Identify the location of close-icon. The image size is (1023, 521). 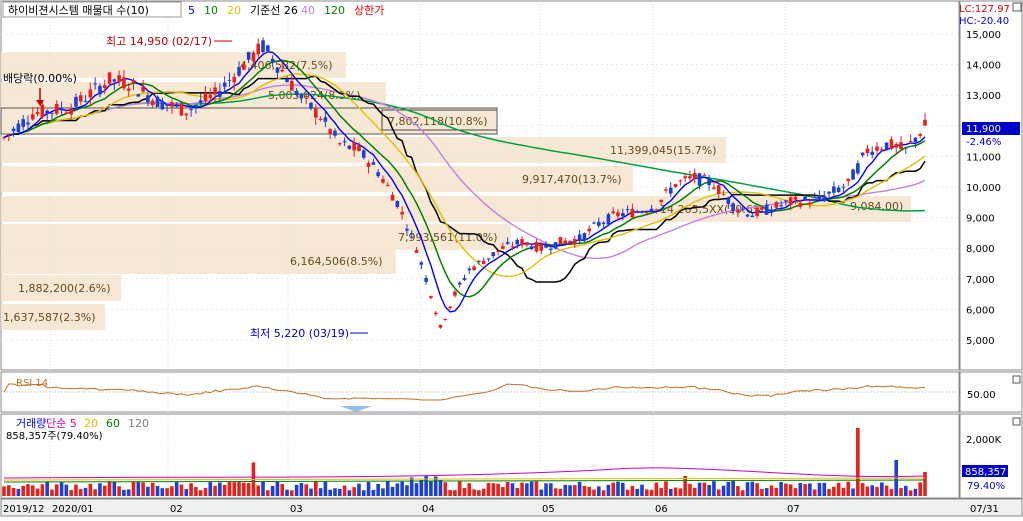
(1017, 7).